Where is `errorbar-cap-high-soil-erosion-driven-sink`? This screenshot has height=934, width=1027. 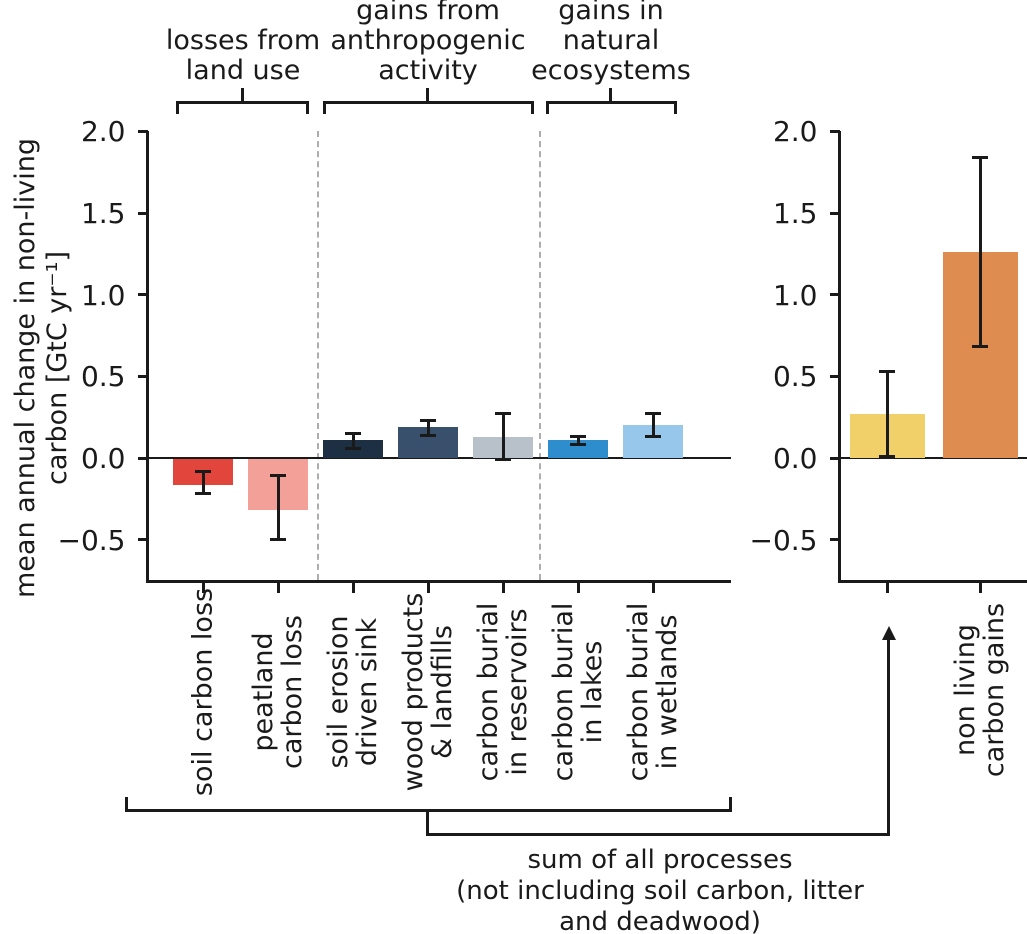
errorbar-cap-high-soil-erosion-driven-sink is located at coordinates (353, 433).